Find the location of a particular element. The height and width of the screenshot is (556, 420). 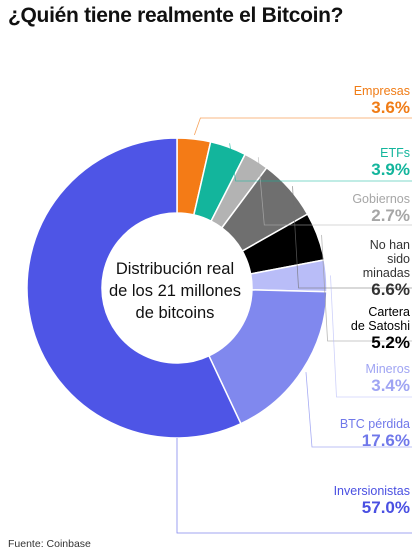

legend-item-cartera-de-satoshi: Cartera de Satoshi 5.2% is located at coordinates (380, 329).